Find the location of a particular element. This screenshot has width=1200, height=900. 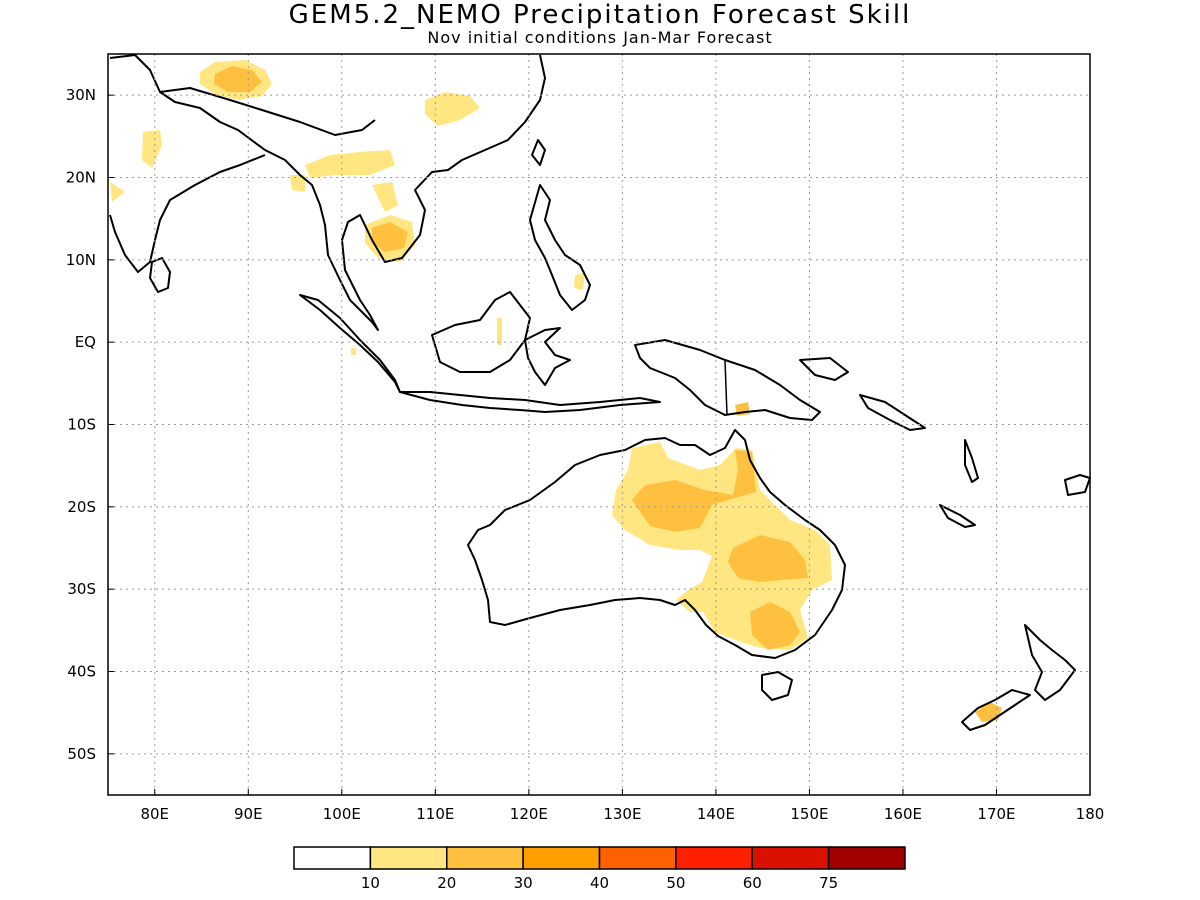

skill-region-china is located at coordinates (452, 109).